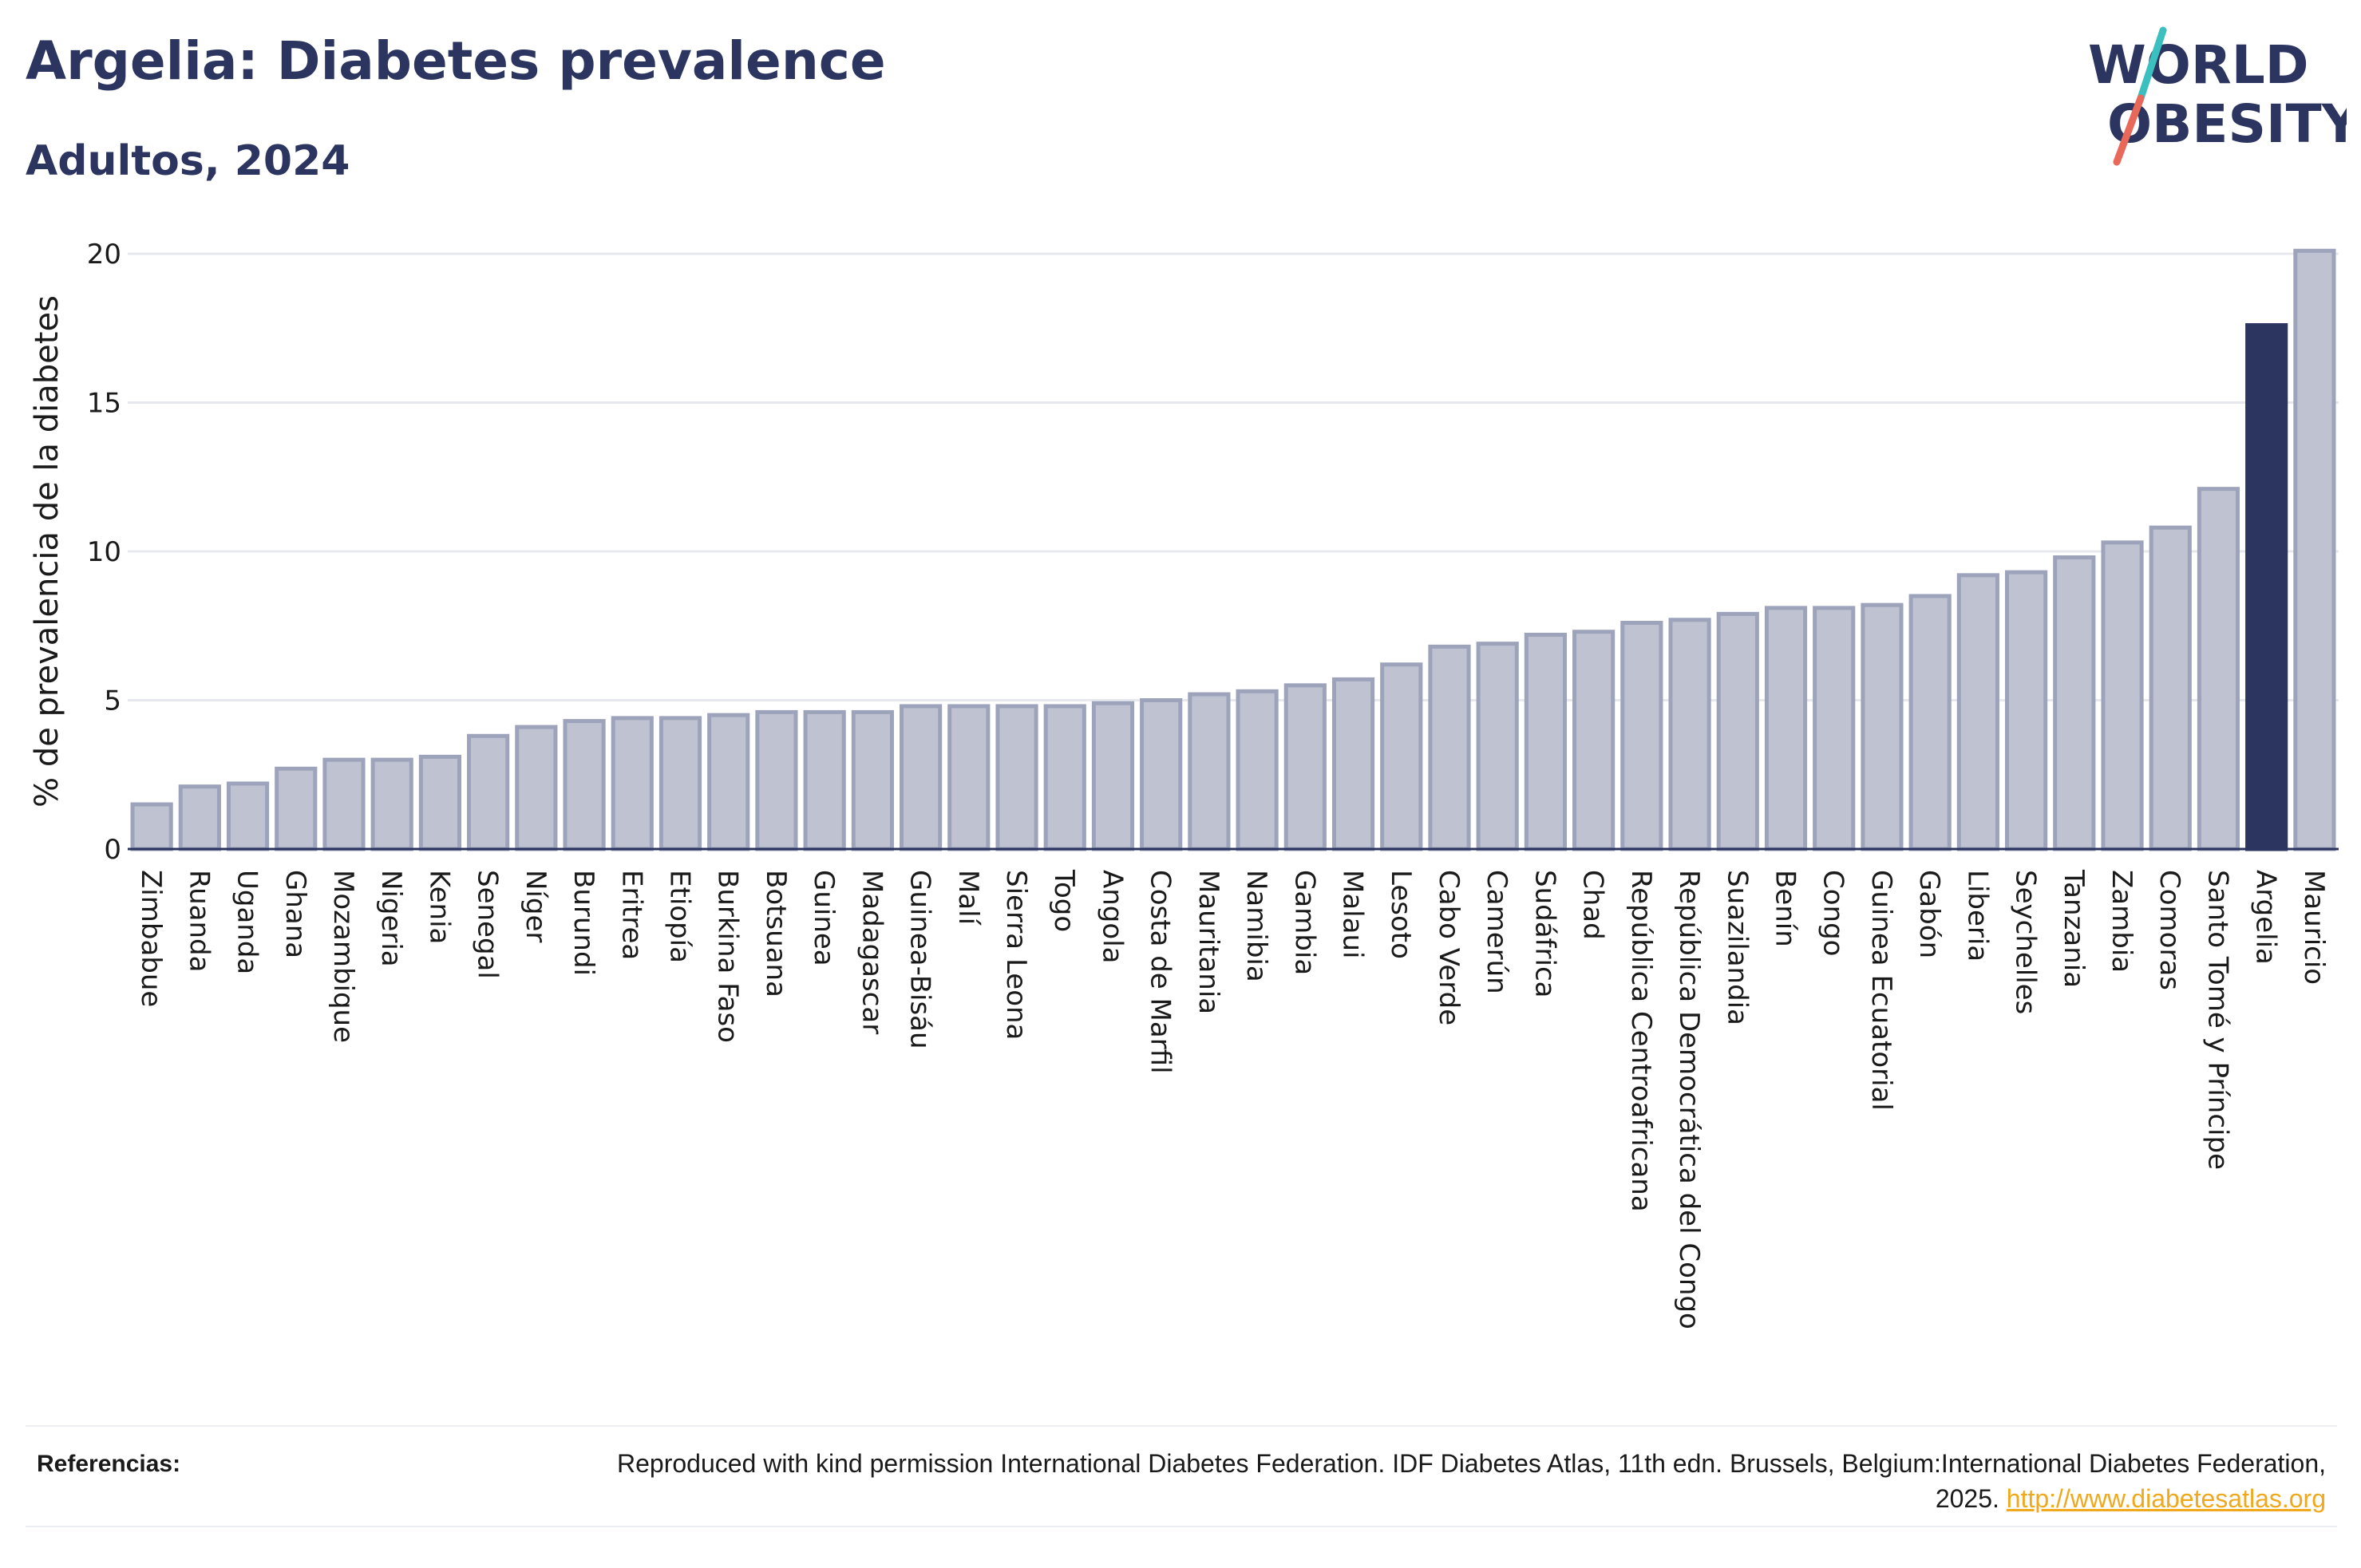  Describe the element at coordinates (1497, 746) in the screenshot. I see `bar-camer-n` at that location.